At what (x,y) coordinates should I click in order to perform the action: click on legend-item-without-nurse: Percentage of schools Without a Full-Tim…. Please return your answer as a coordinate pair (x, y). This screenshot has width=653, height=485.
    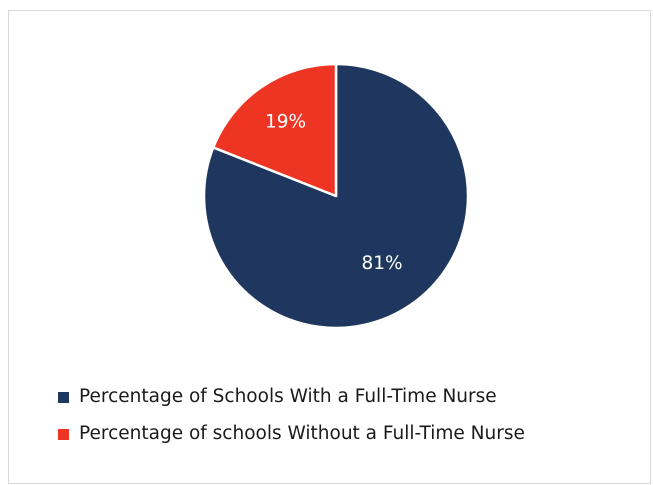
    Looking at the image, I should click on (291, 433).